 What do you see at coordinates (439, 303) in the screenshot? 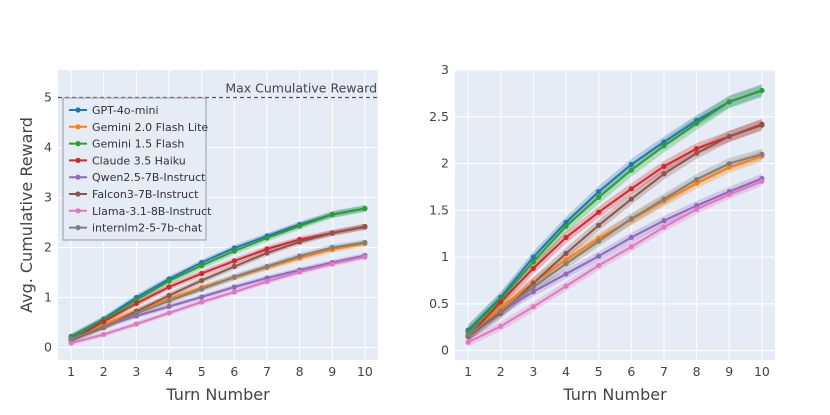
I see `y-tick-label: 0.5` at bounding box center [439, 303].